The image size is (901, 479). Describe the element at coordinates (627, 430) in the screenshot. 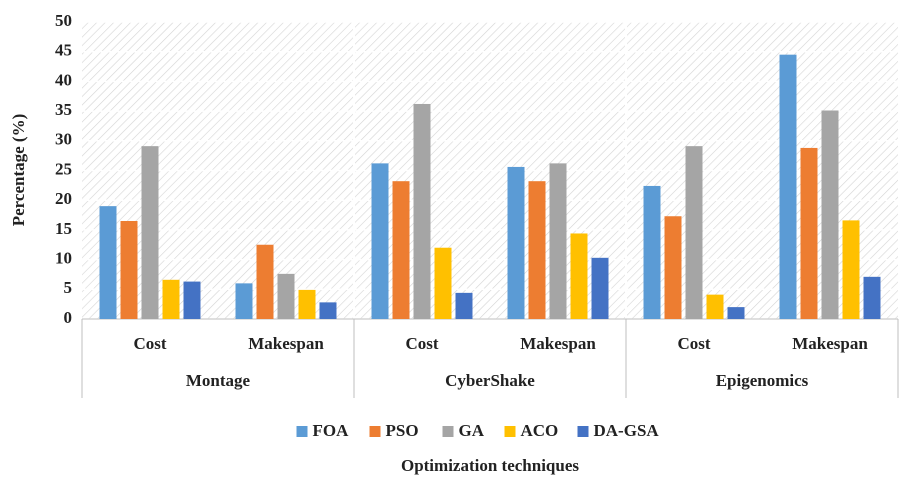

I see `legend-label: DA-GSA` at that location.